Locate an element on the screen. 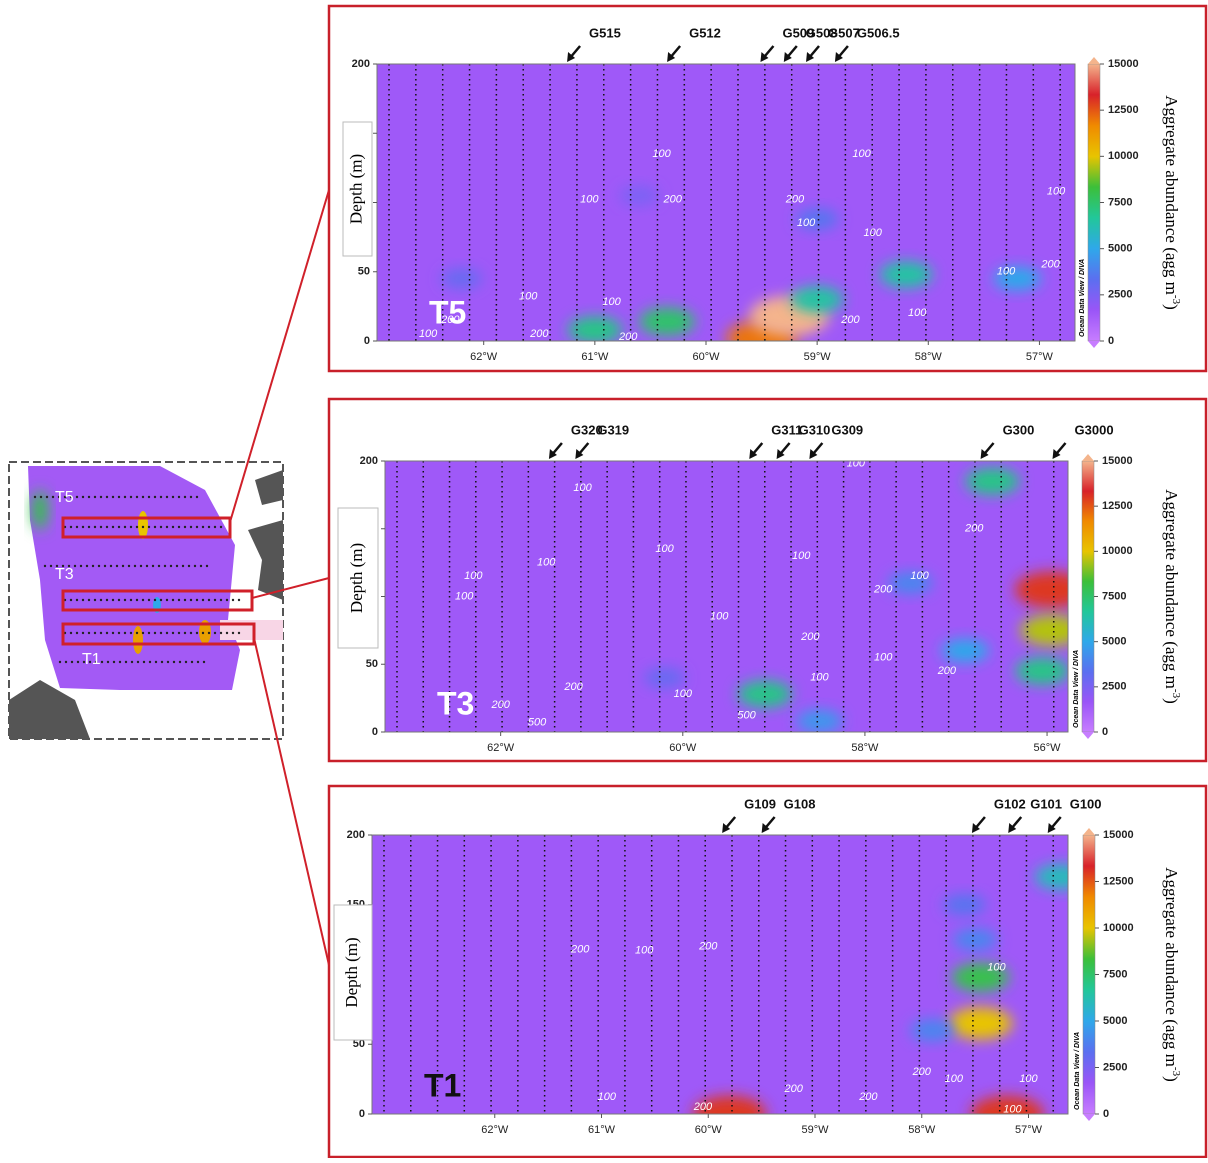 This screenshot has width=1208, height=1163. x-tick-label: 62°W is located at coordinates (501, 748).